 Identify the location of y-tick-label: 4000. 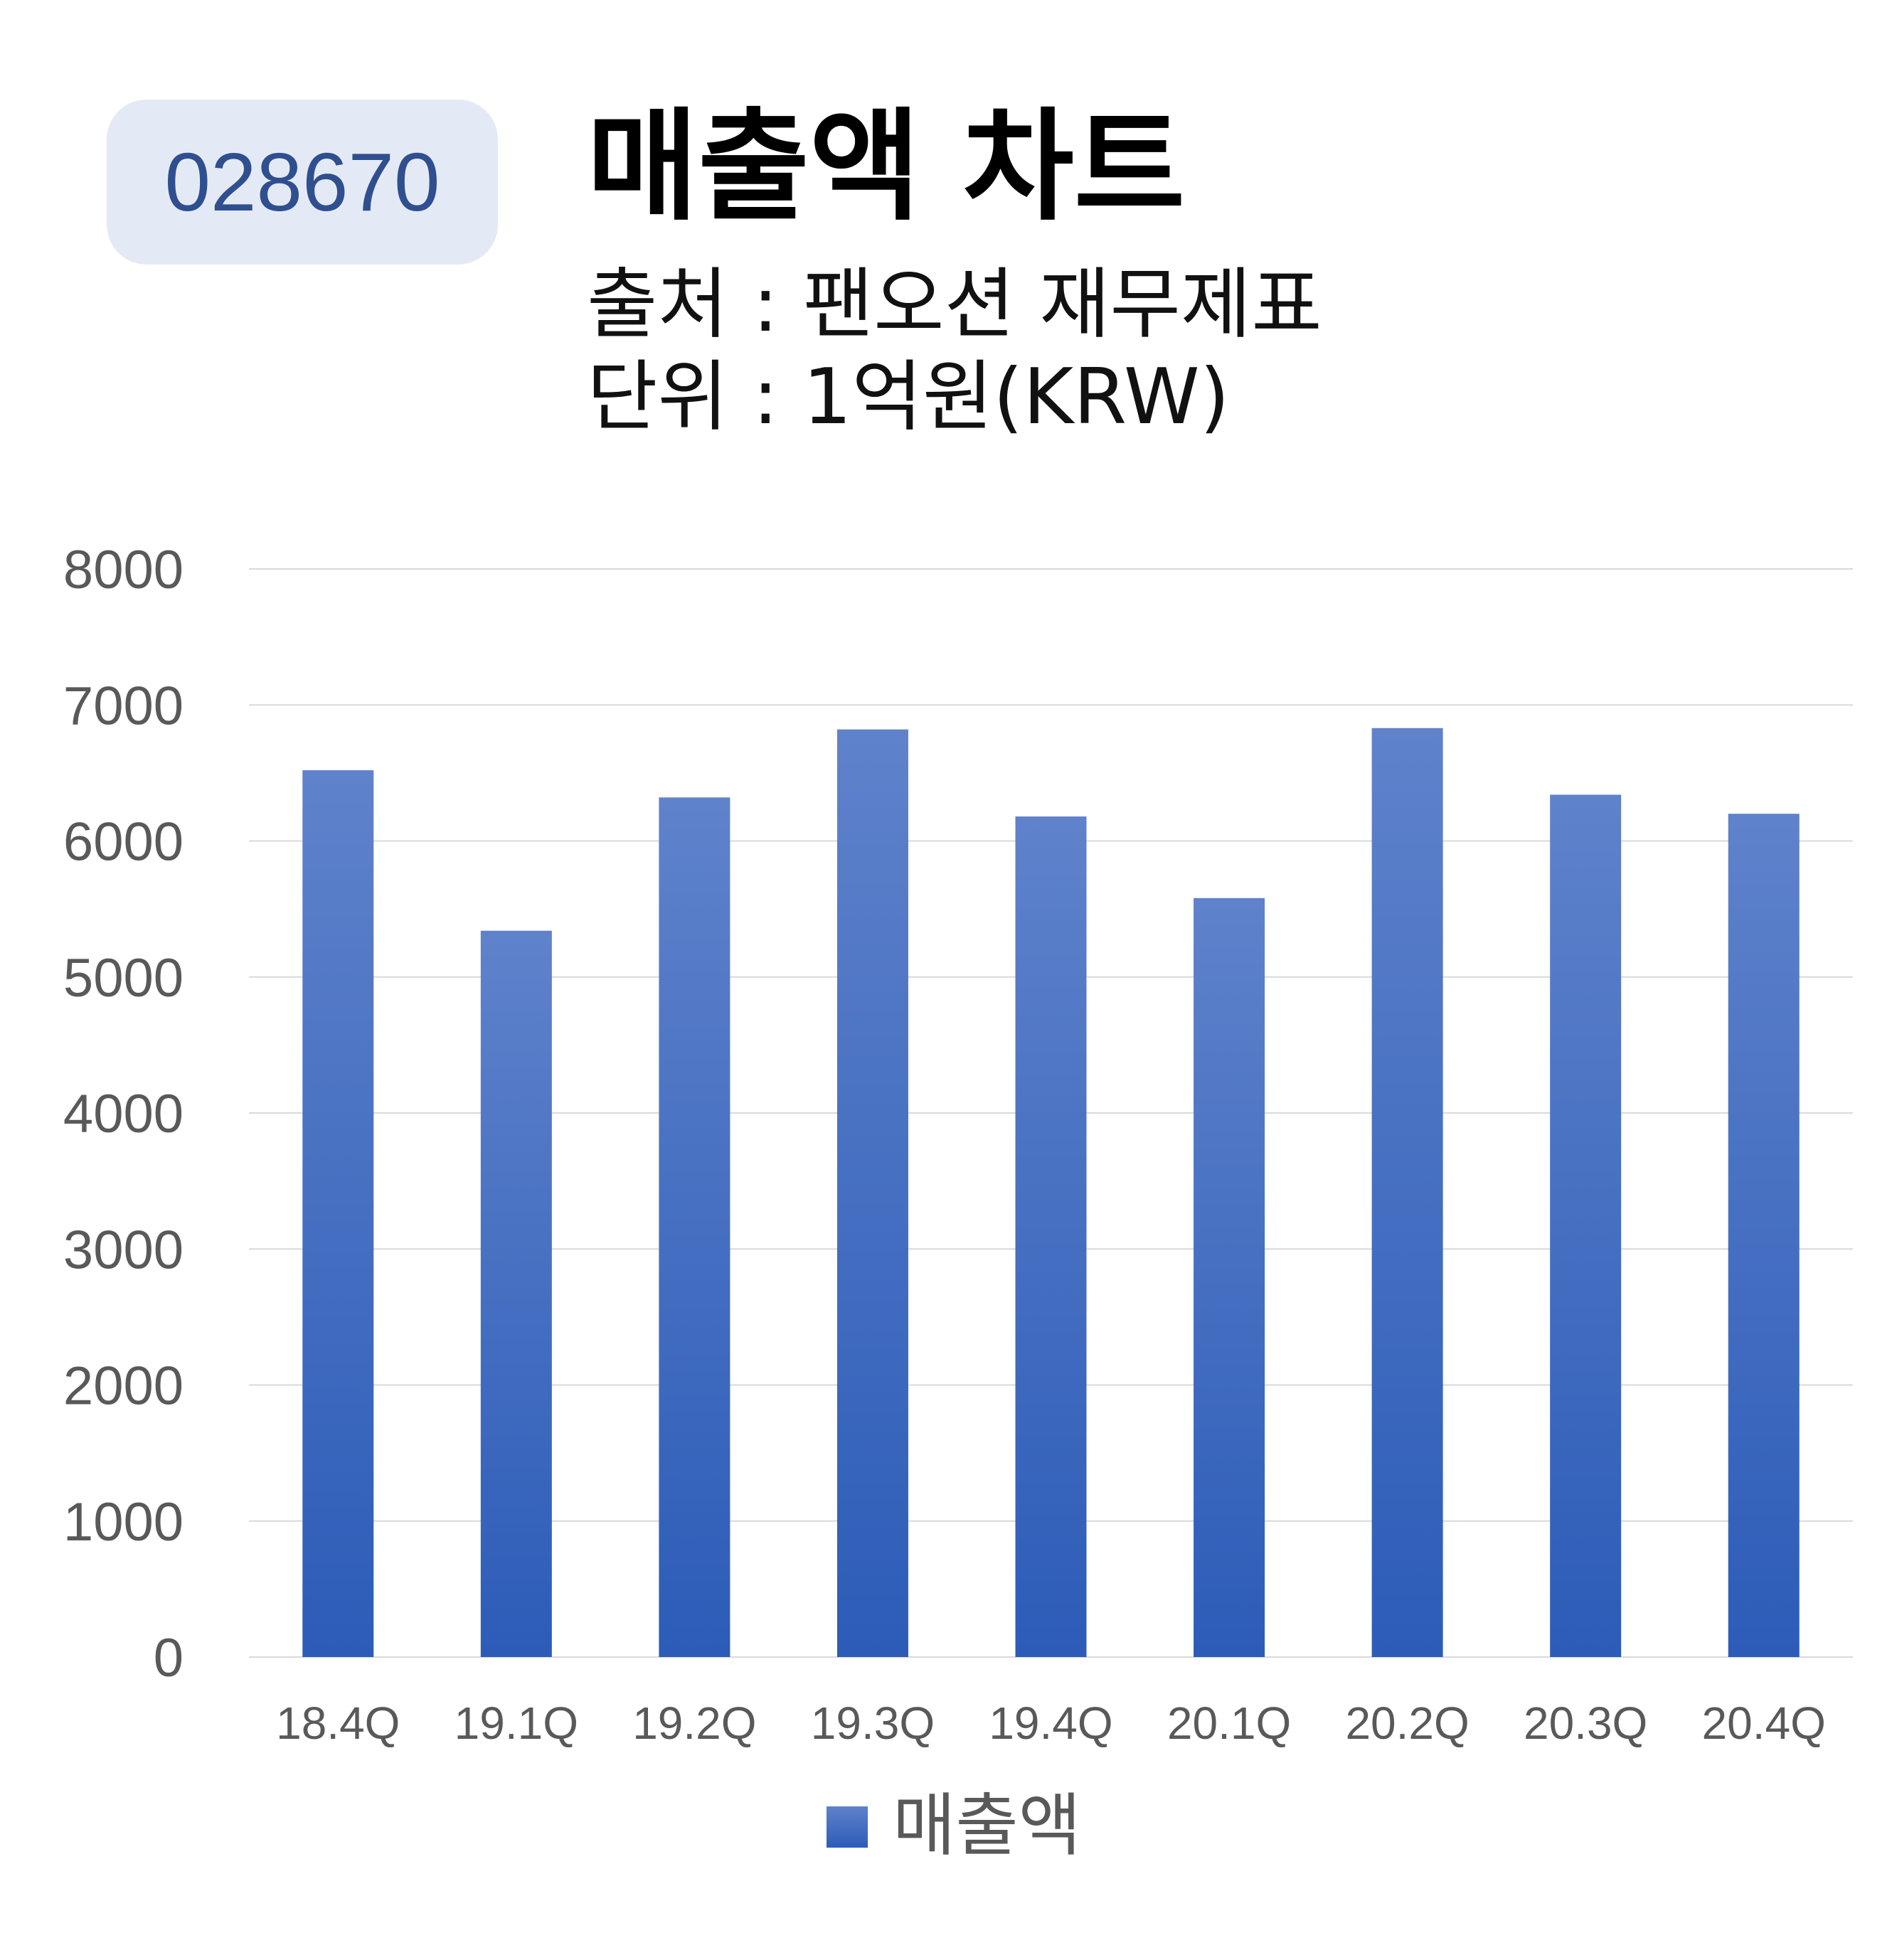
(124, 1114).